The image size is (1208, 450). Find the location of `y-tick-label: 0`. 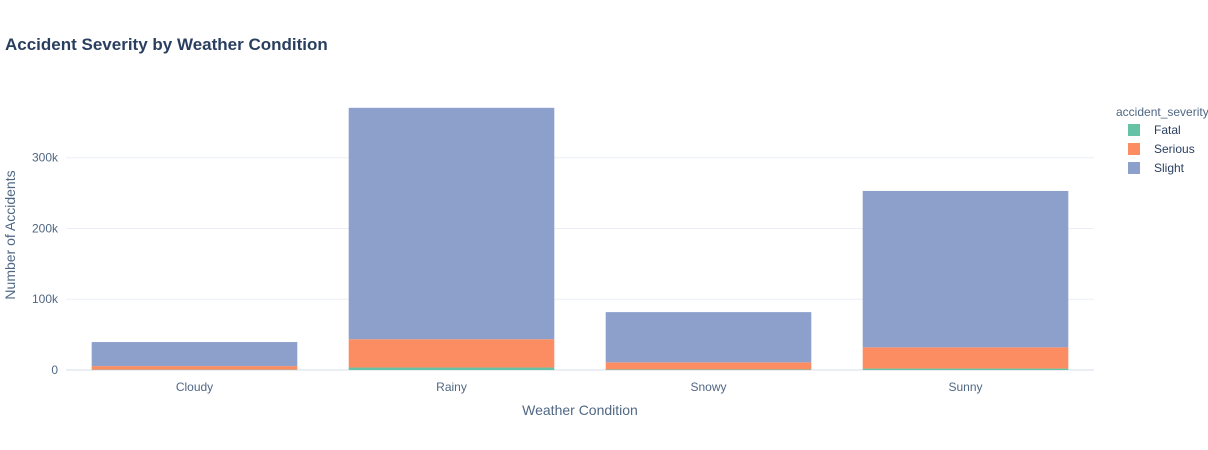

y-tick-label: 0 is located at coordinates (54, 370).